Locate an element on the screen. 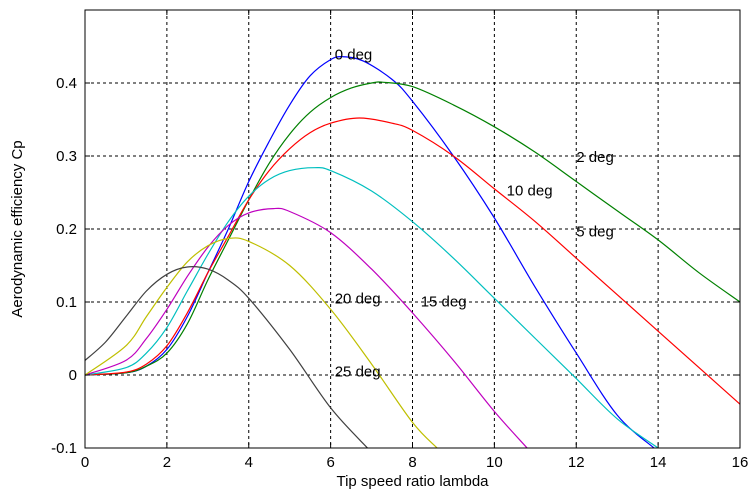 The width and height of the screenshot is (751, 492). x-tick-label: 2 is located at coordinates (167, 462).